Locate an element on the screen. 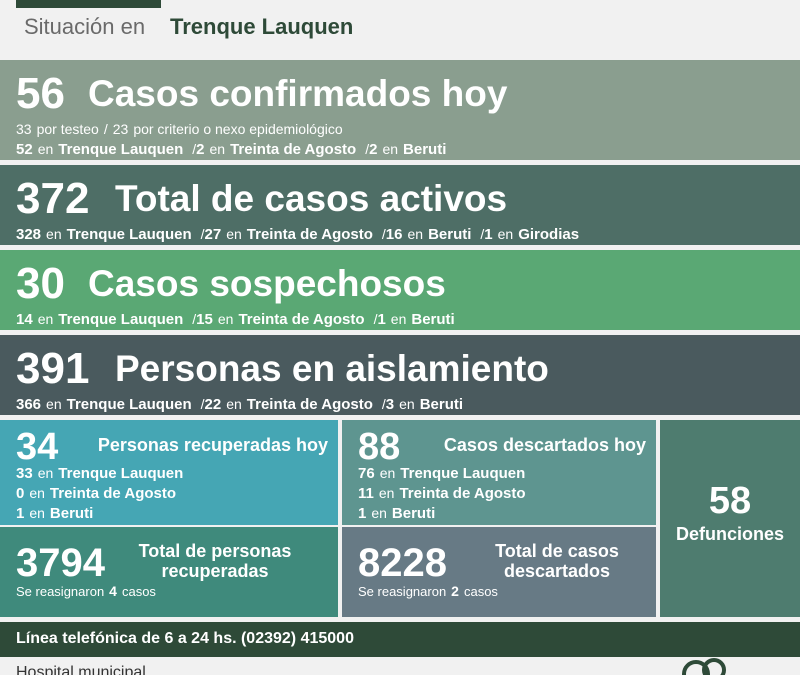  card-count: 3794 is located at coordinates (60, 563).